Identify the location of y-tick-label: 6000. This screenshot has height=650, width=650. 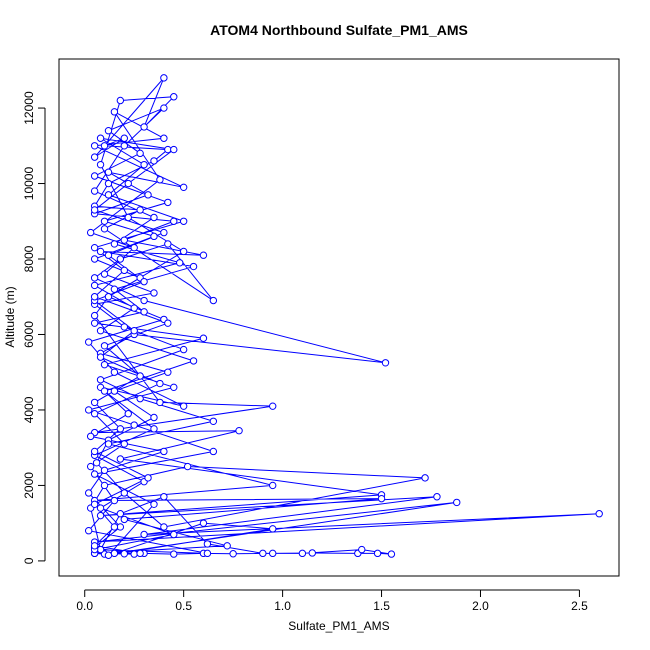
(29, 334).